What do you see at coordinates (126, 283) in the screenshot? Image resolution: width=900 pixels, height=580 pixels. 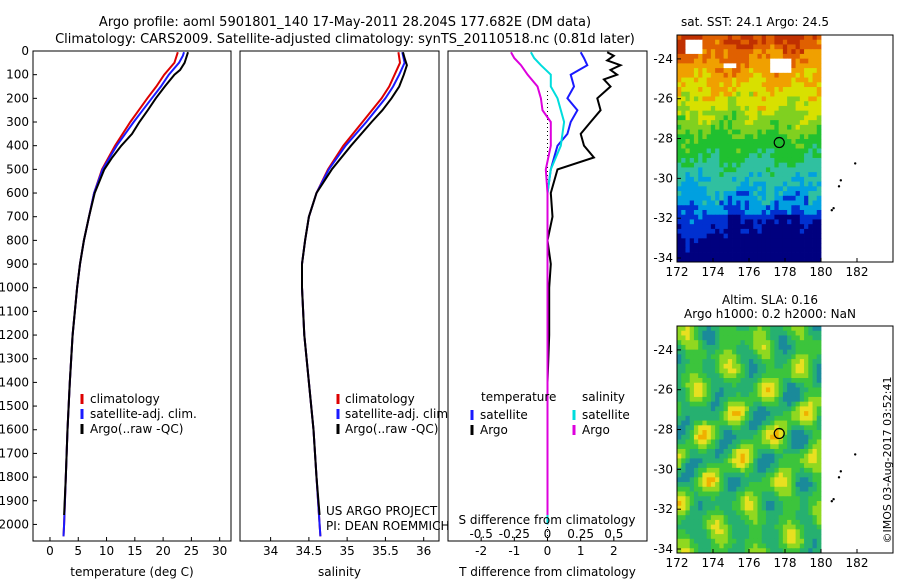 I see `series-line` at bounding box center [126, 283].